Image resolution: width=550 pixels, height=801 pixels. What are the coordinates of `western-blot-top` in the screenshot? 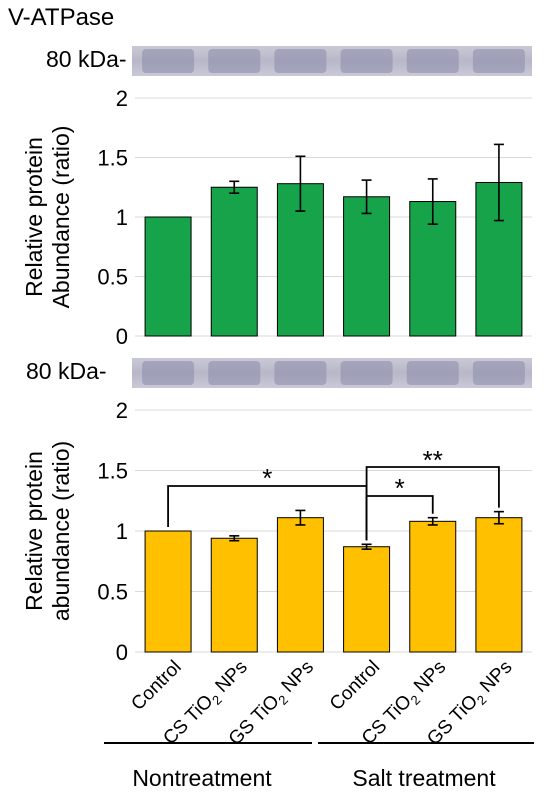 It's located at (332, 61).